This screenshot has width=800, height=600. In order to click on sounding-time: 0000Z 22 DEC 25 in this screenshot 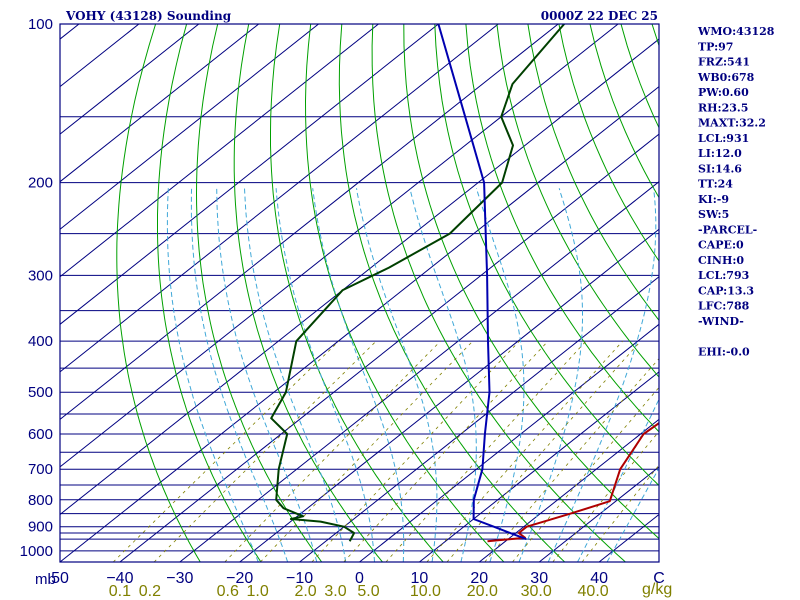, I will do `click(599, 16)`.